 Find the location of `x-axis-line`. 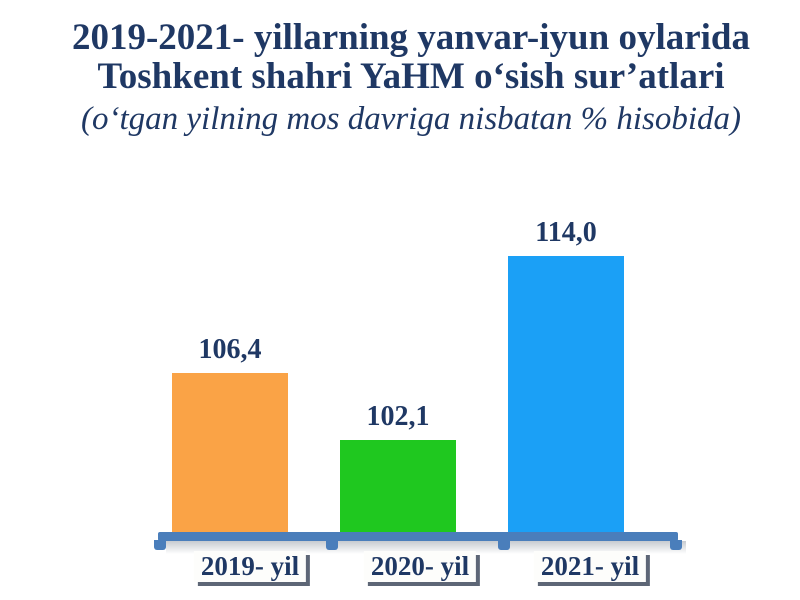

x-axis-line is located at coordinates (418, 536).